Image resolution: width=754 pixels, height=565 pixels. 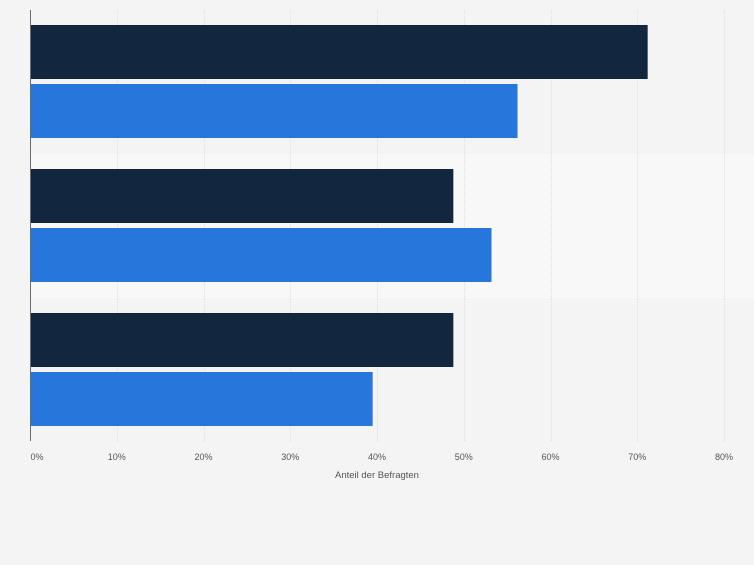 I want to click on x-tick-label: 80%, so click(x=724, y=457).